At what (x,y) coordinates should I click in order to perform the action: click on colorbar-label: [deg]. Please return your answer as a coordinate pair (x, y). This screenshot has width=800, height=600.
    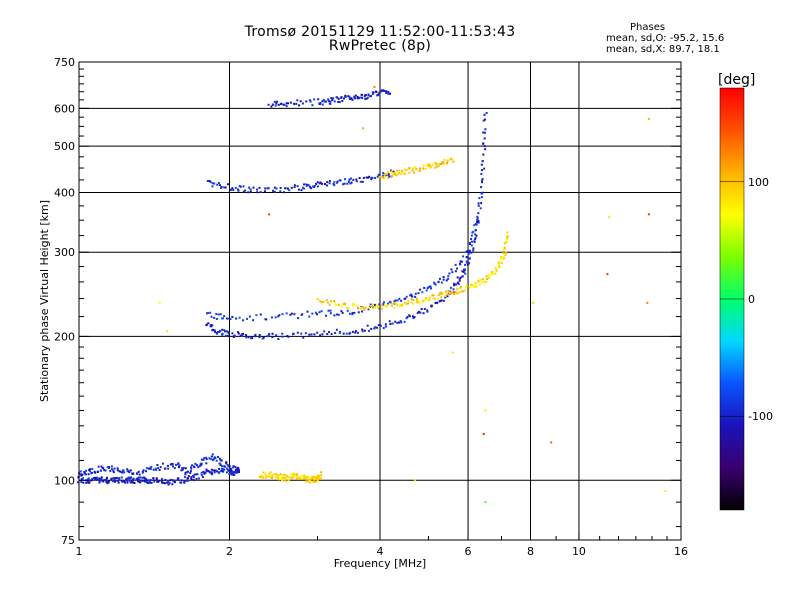
    Looking at the image, I should click on (737, 80).